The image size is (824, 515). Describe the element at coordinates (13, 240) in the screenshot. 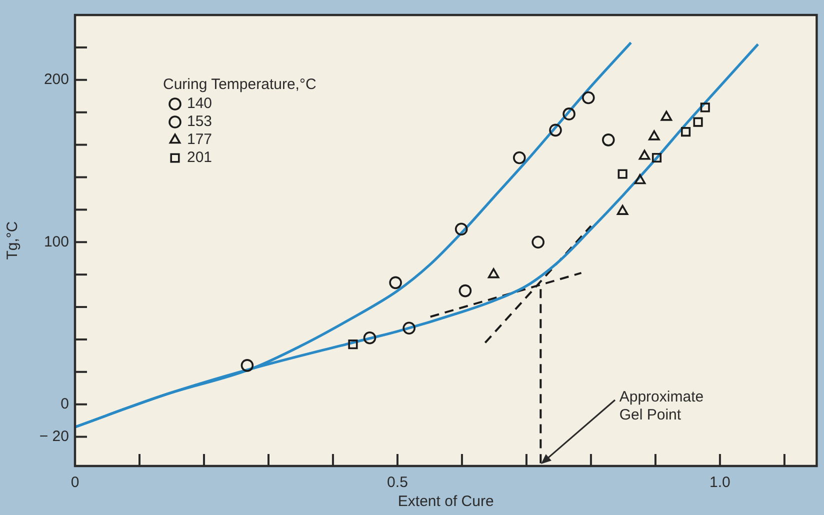

I see `y-axis-title: Tg,°C` at that location.